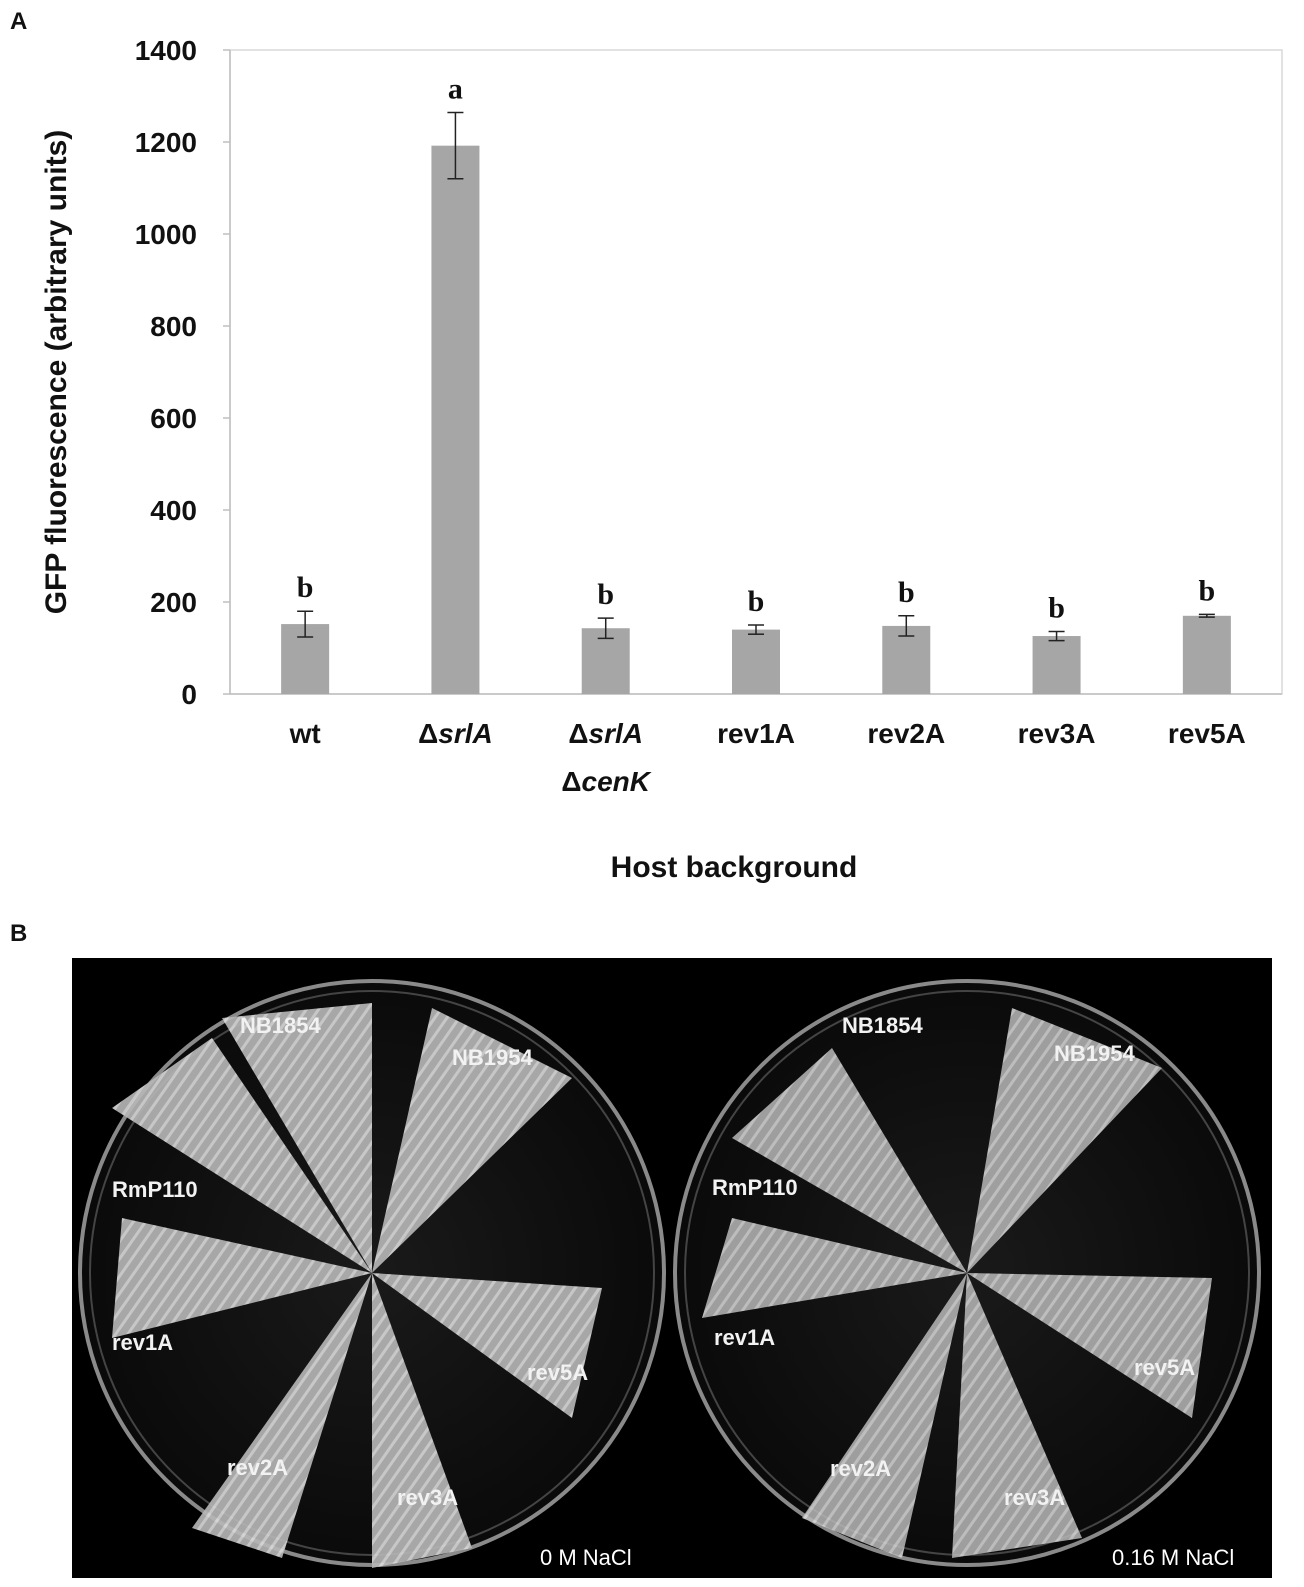 This screenshot has width=1304, height=1587. I want to click on y-tick-label: 1200, so click(166, 142).